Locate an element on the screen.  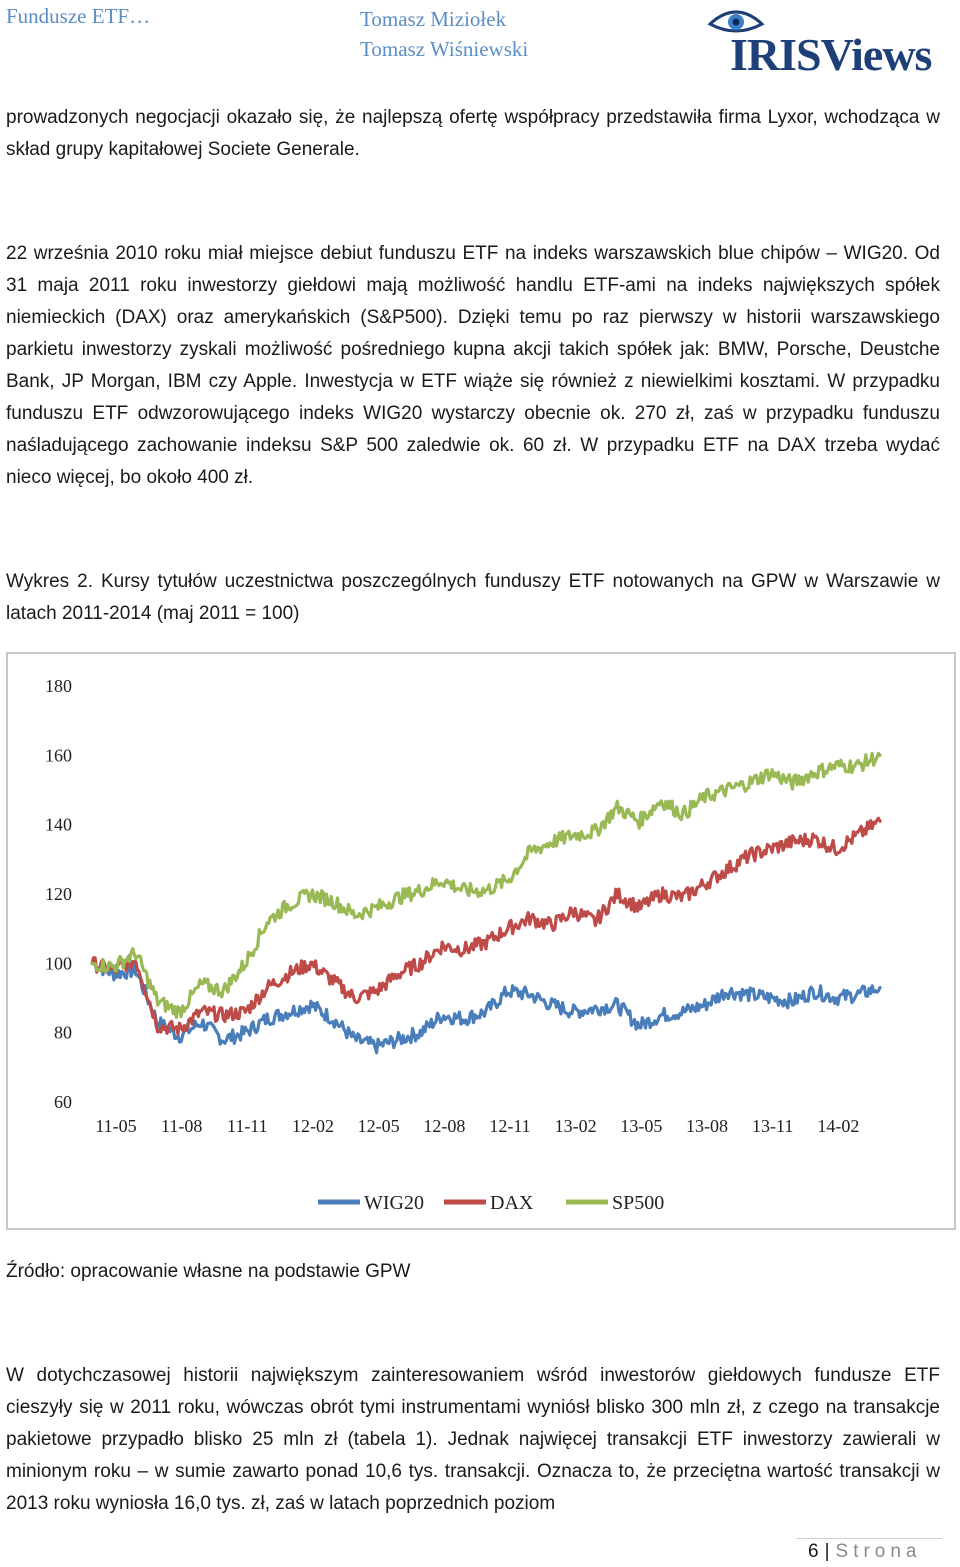
y-tick-label: 180 is located at coordinates (58, 686).